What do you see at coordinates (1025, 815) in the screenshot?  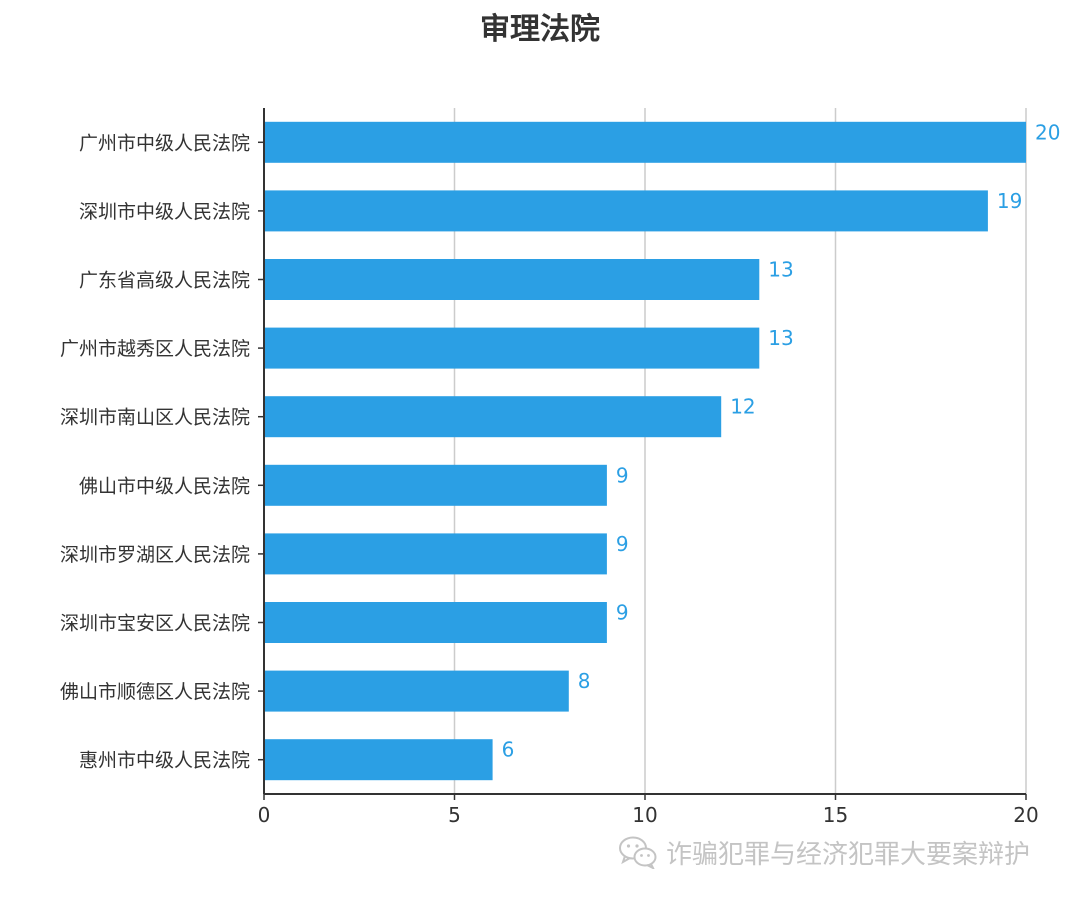 I see `x-tick-label: 20` at bounding box center [1025, 815].